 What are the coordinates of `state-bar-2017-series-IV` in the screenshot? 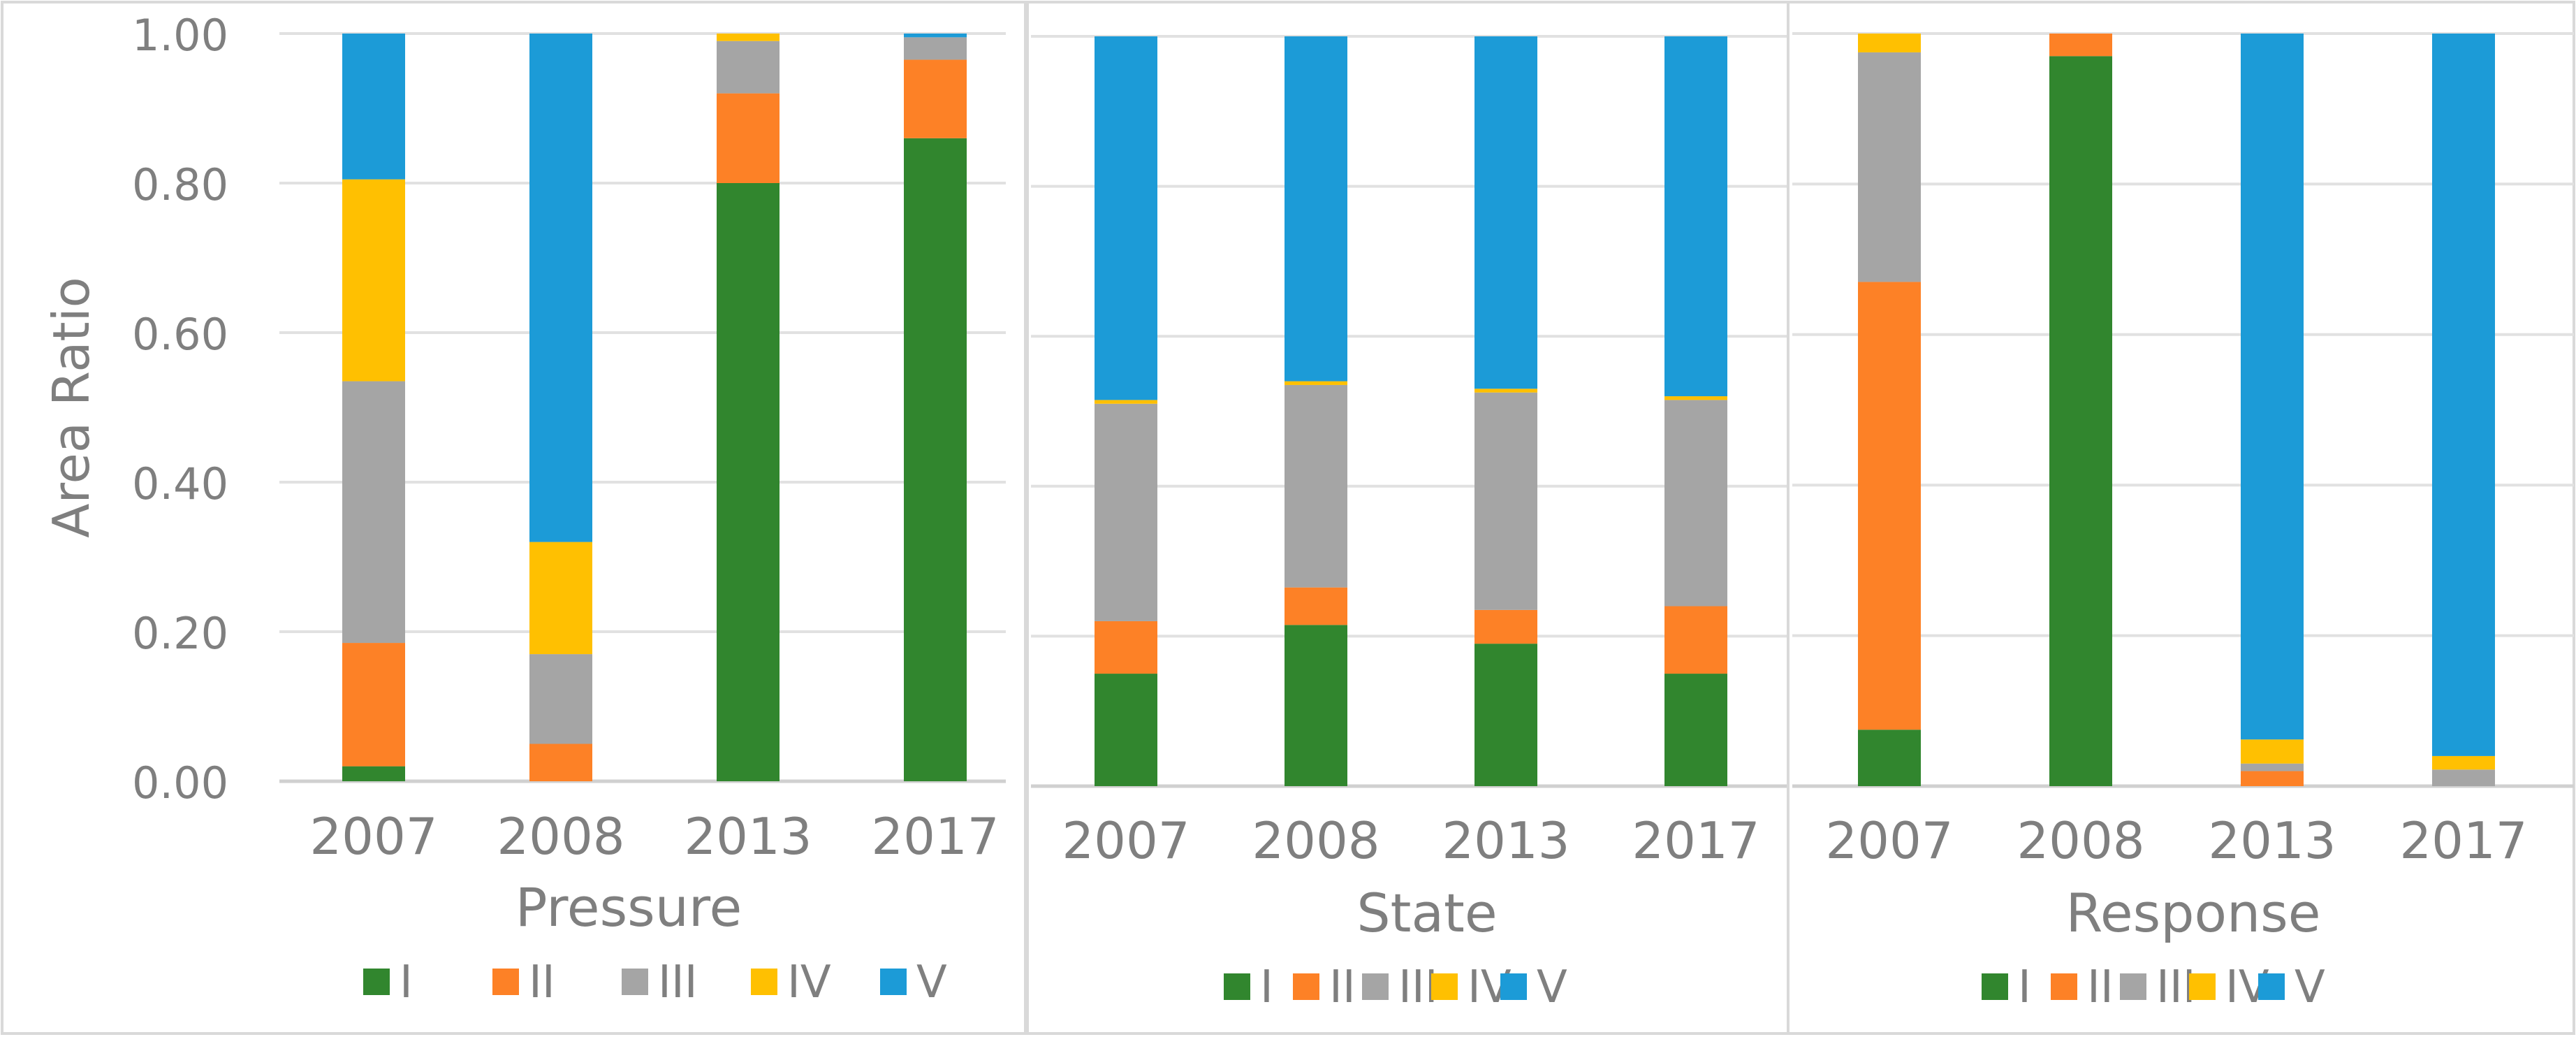 It's located at (1695, 398).